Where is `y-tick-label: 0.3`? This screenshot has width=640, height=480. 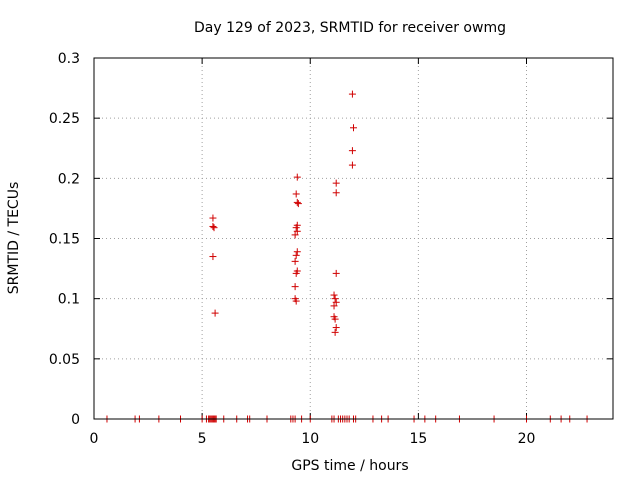
y-tick-label: 0.3 is located at coordinates (69, 59).